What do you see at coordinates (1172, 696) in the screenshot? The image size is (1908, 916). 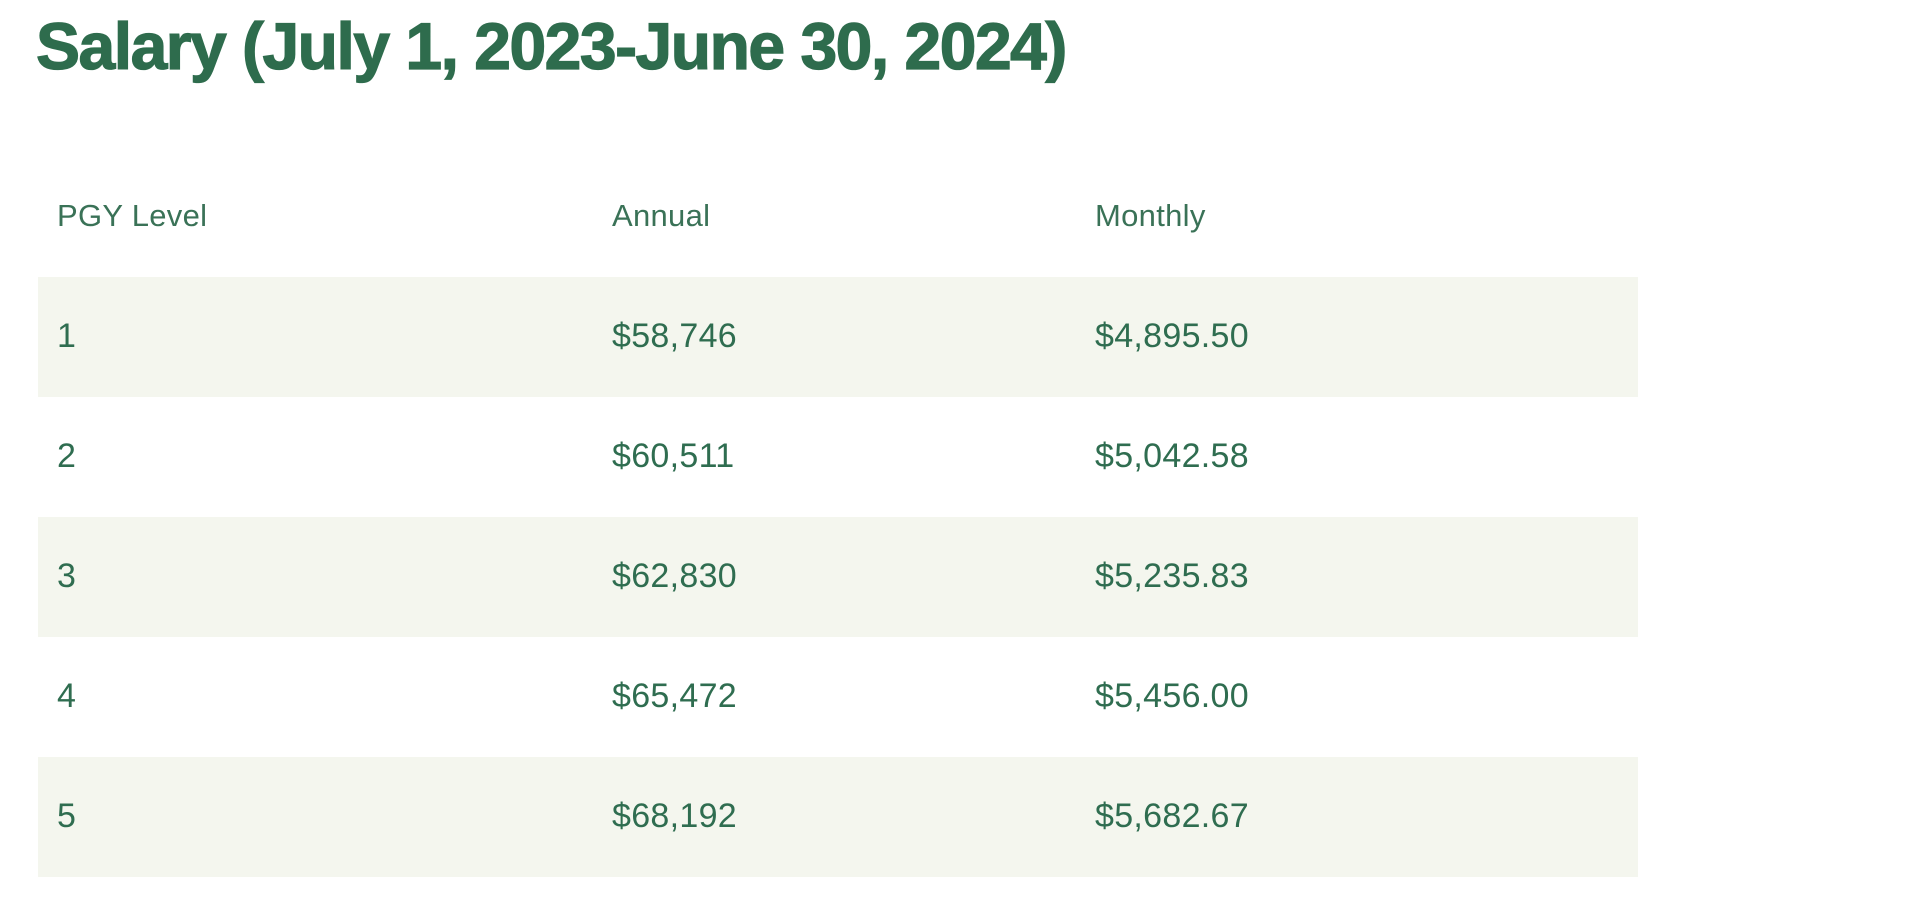 I see `monthly-cell: $5,456.00` at bounding box center [1172, 696].